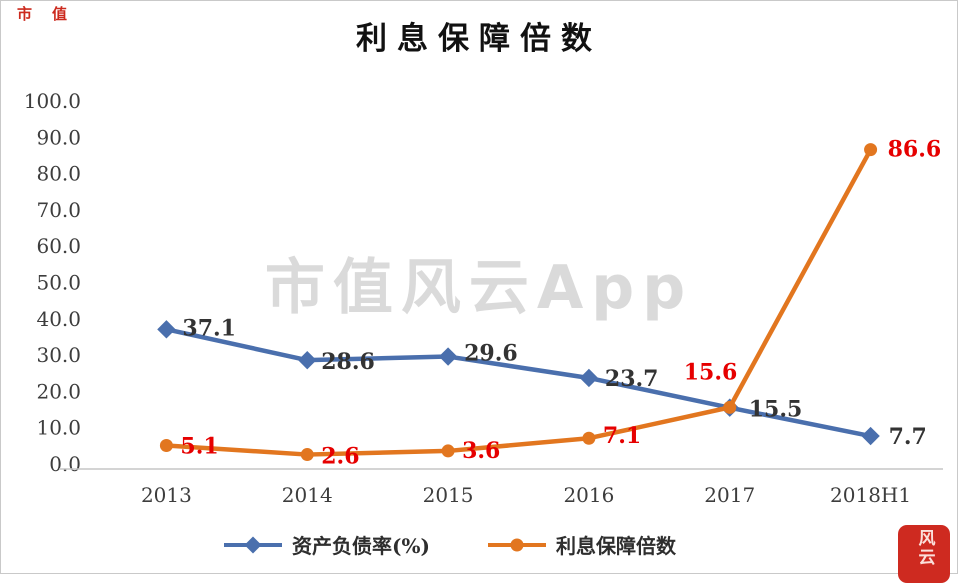 This screenshot has height=583, width=958. Describe the element at coordinates (199, 446) in the screenshot. I see `svg-text: 5.1` at that location.